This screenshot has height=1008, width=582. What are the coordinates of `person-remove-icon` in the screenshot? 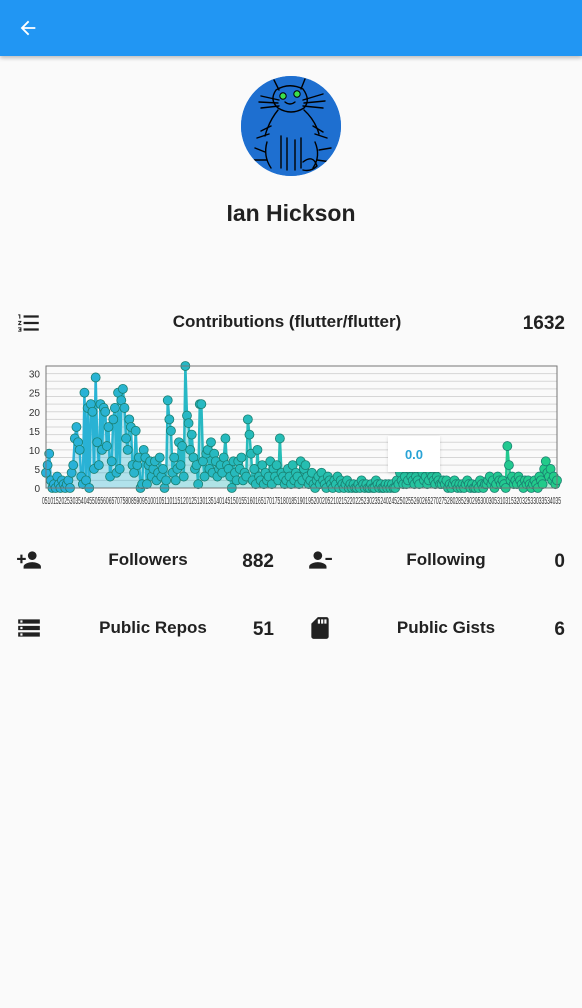 It's located at (320, 560).